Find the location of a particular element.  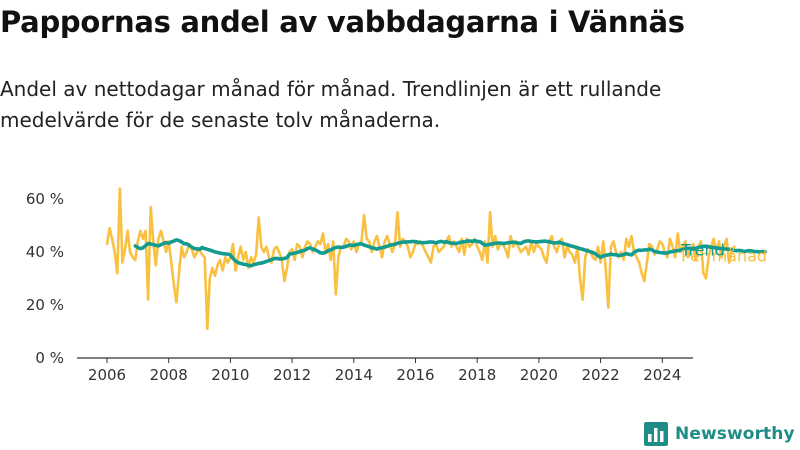

x-tick-label: 2012 is located at coordinates (292, 375).